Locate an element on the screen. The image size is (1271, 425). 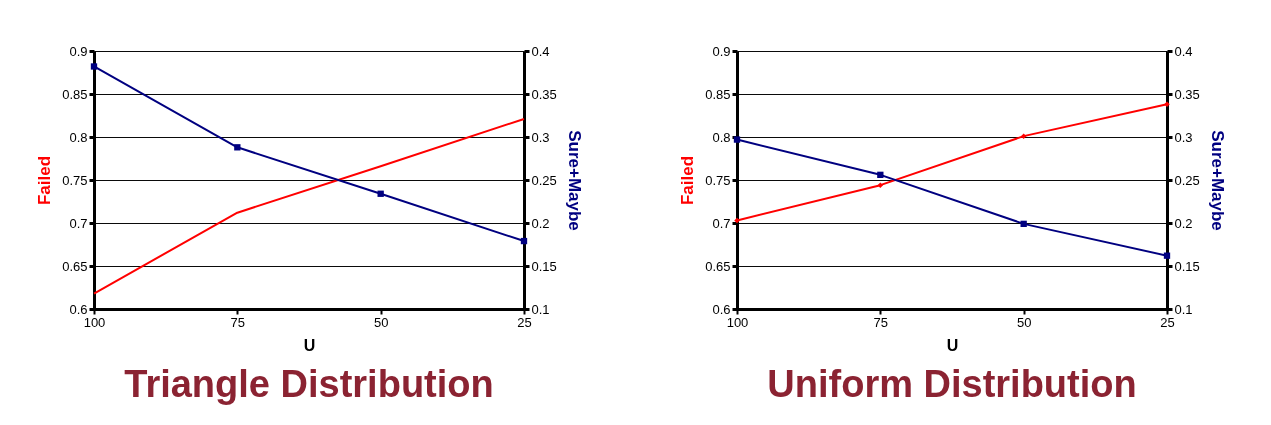
text: Triangle Distribution is located at coordinates (309, 384).